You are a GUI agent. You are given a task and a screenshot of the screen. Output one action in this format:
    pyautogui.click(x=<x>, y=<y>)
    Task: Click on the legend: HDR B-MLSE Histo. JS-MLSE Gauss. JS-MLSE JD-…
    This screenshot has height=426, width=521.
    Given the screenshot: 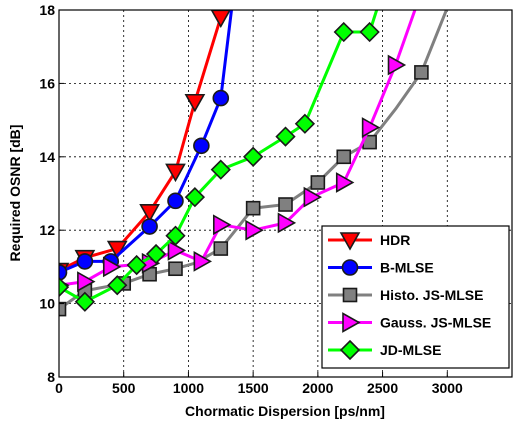 What is the action you would take?
    pyautogui.click(x=415, y=297)
    